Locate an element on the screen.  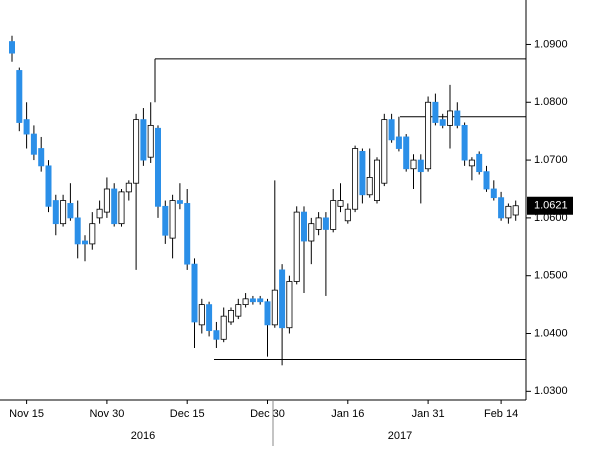
last-price-box is located at coordinates (550, 205).